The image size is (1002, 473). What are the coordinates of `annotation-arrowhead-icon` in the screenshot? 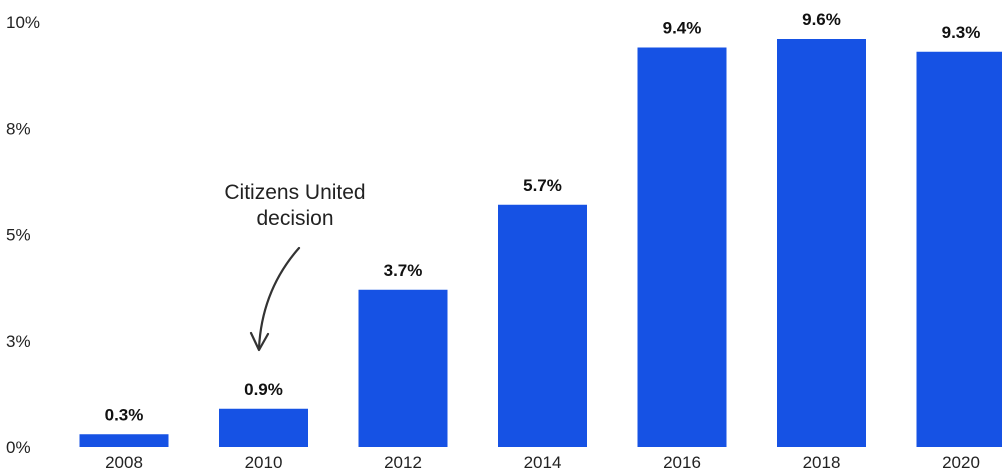 It's located at (259, 341).